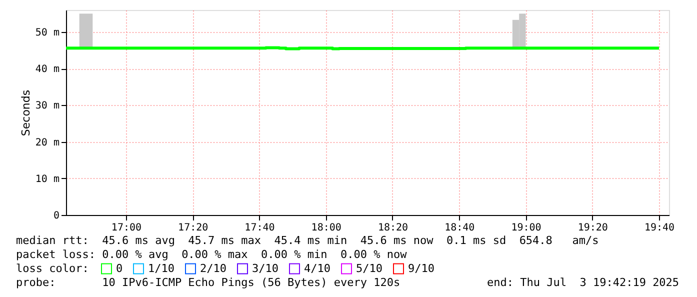 This screenshot has height=297, width=697. I want to click on text: probe: 10 IPv6-ICMP Echo Pings (56 Bytes) every 120s, so click(208, 282).